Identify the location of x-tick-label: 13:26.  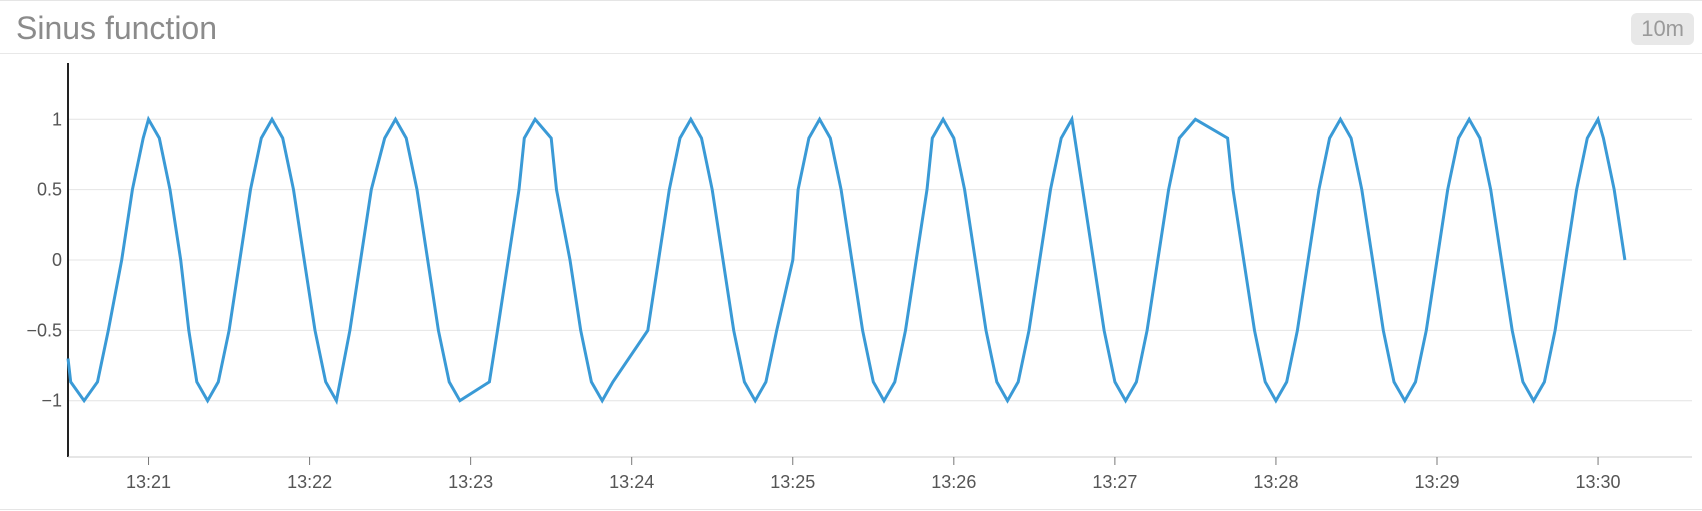
(953, 482).